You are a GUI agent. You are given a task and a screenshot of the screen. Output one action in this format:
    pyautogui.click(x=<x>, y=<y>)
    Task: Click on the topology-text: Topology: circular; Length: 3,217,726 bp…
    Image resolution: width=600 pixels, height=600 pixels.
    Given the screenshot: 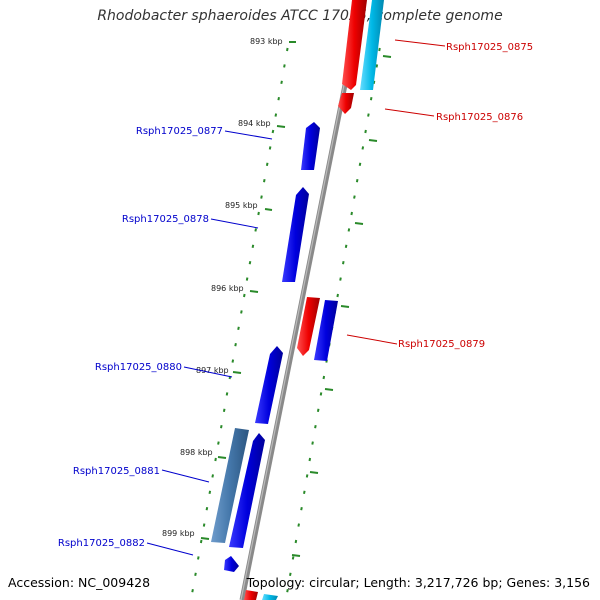 What is the action you would take?
    pyautogui.click(x=418, y=582)
    